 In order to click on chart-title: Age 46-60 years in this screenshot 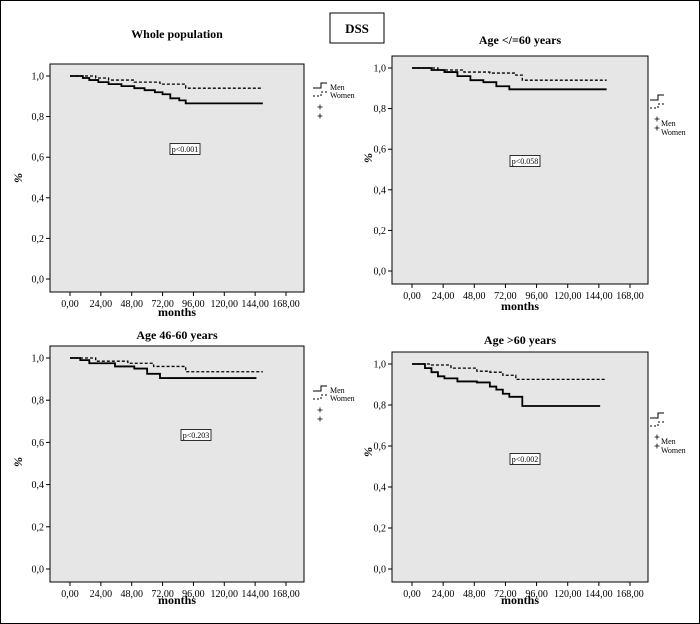, I will do `click(177, 335)`.